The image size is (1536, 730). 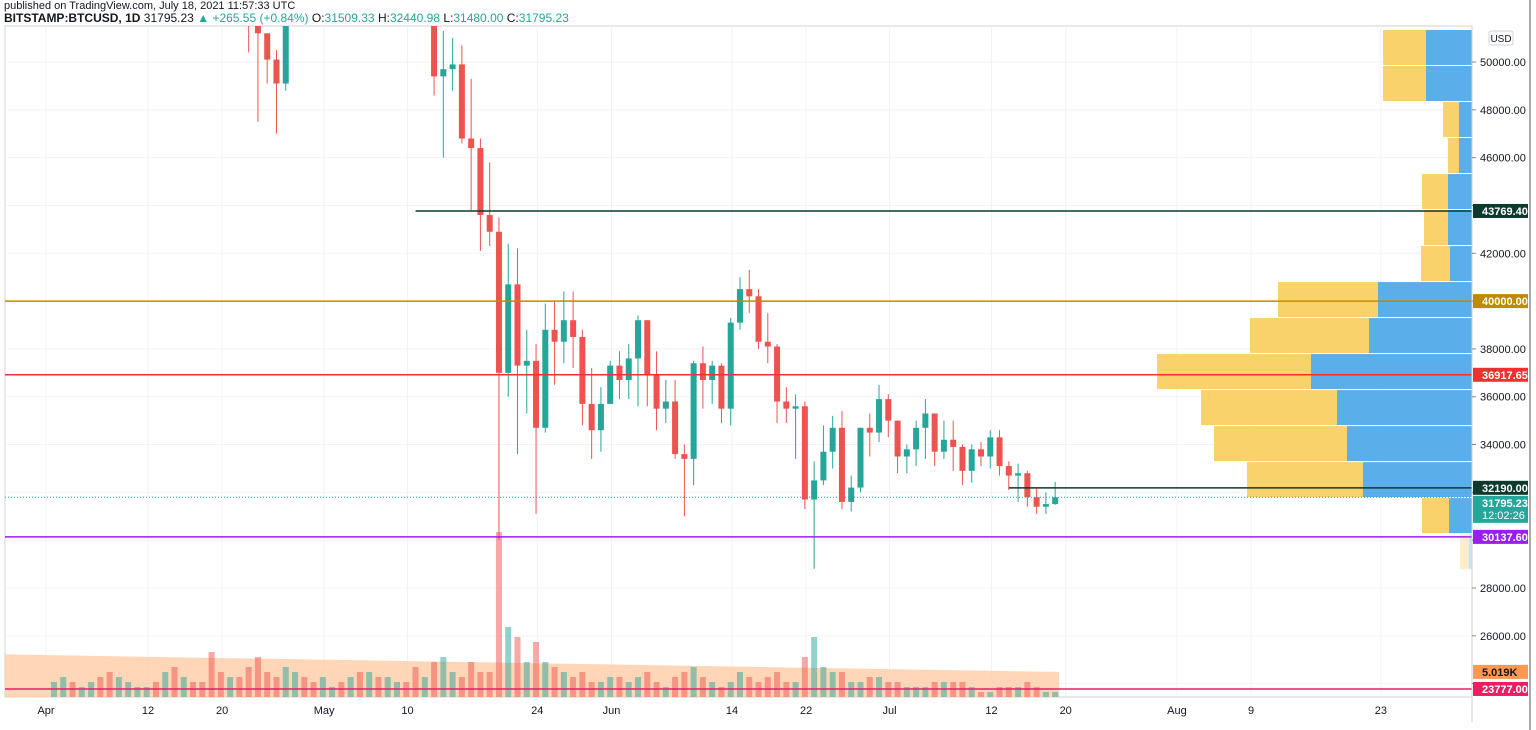 What do you see at coordinates (1177, 711) in the screenshot?
I see `date-tick-label: Aug` at bounding box center [1177, 711].